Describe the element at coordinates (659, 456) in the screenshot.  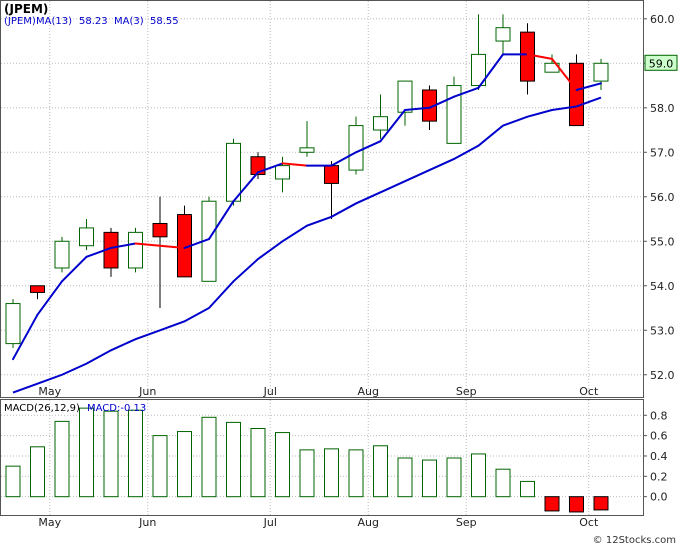
I see `macd-tick-label: 0.4` at that location.